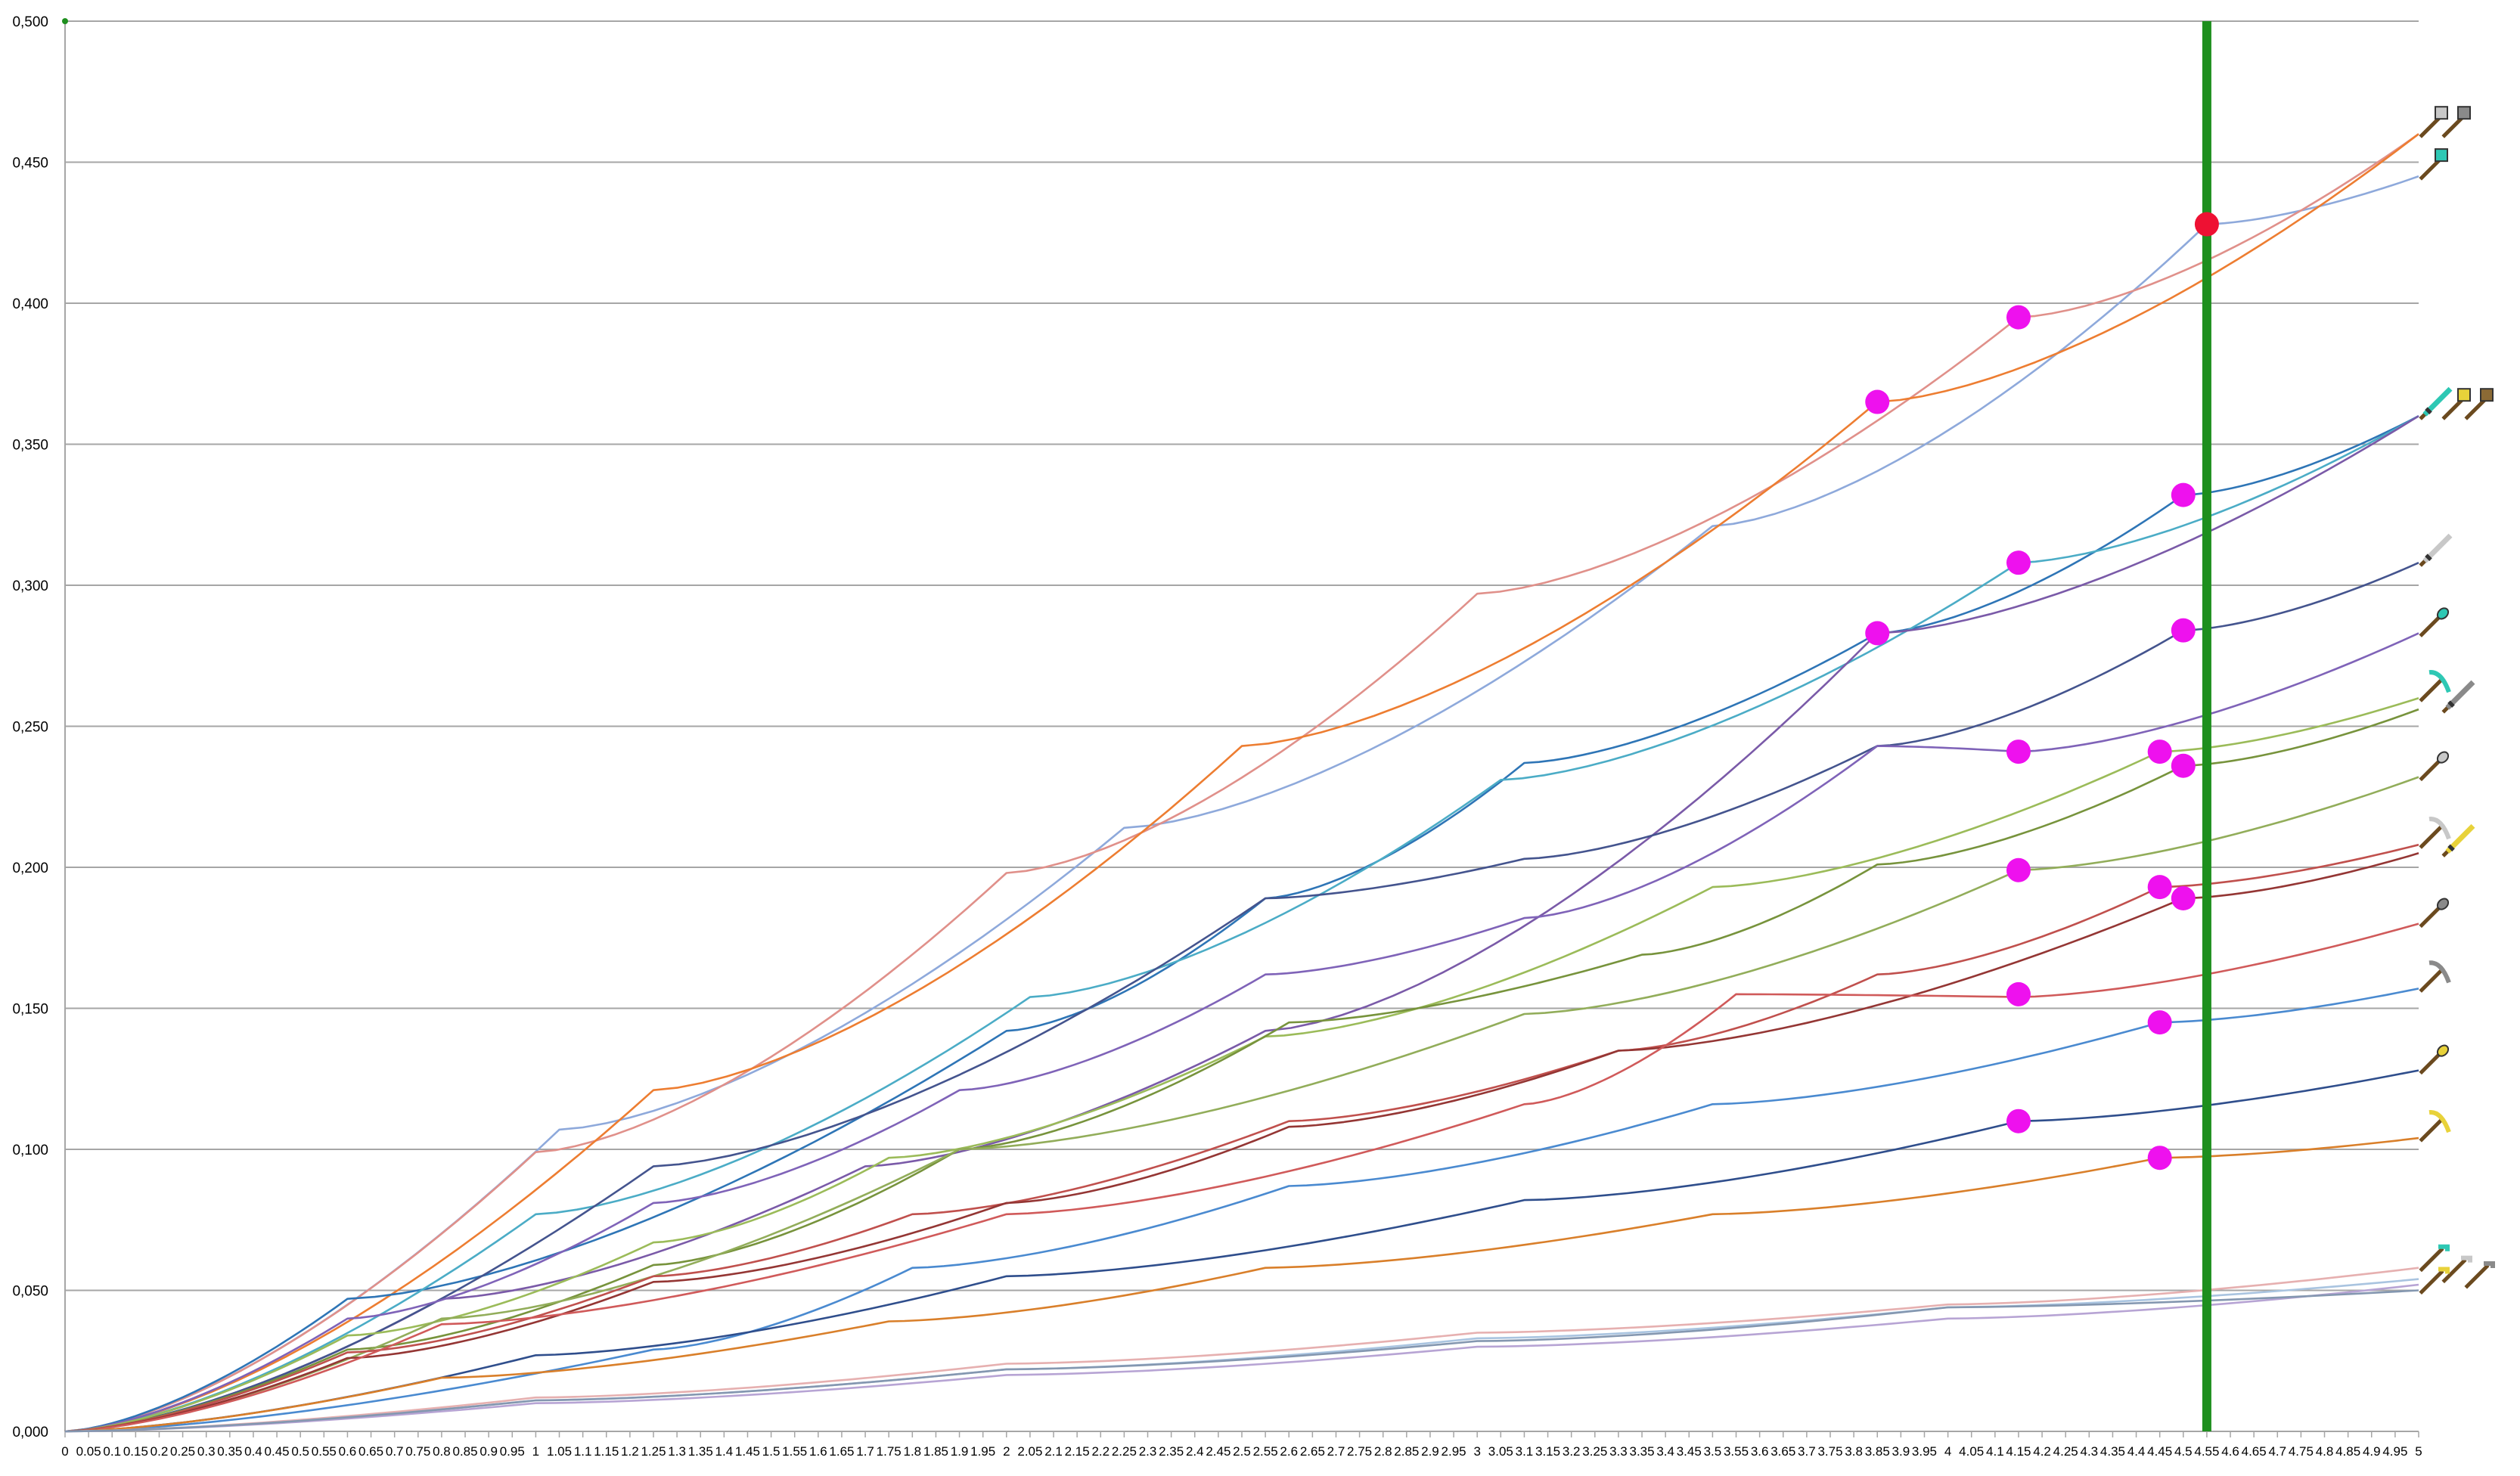 The height and width of the screenshot is (1476, 2520). Describe the element at coordinates (135, 1452) in the screenshot. I see `x-tick-label: 0.15` at that location.